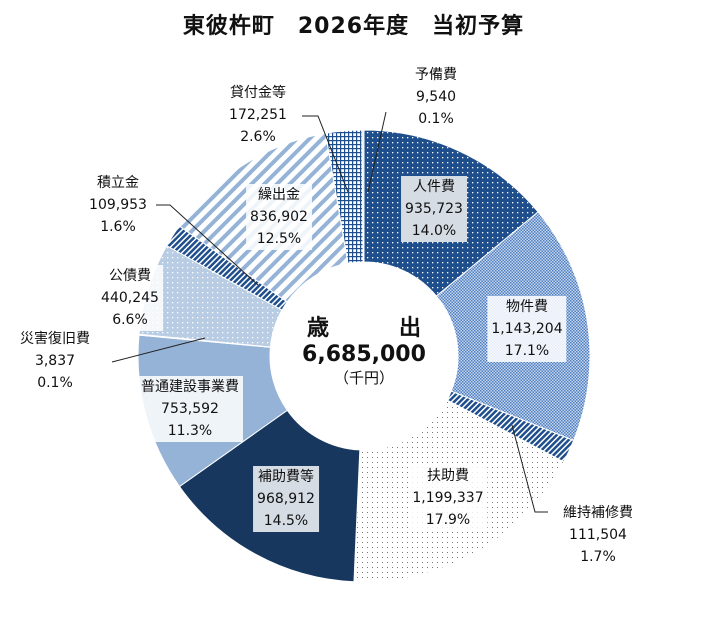  I want to click on label-text: 3,837, so click(55, 361).